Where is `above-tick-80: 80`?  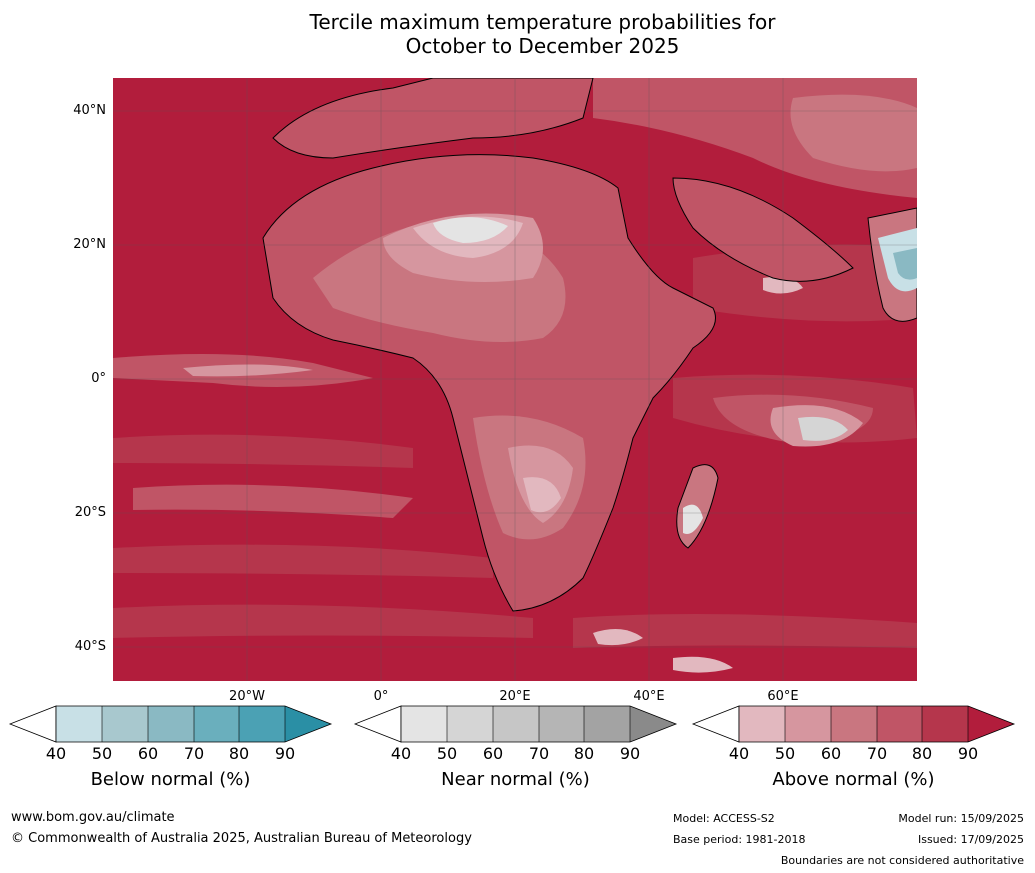 above-tick-80: 80 is located at coordinates (922, 753).